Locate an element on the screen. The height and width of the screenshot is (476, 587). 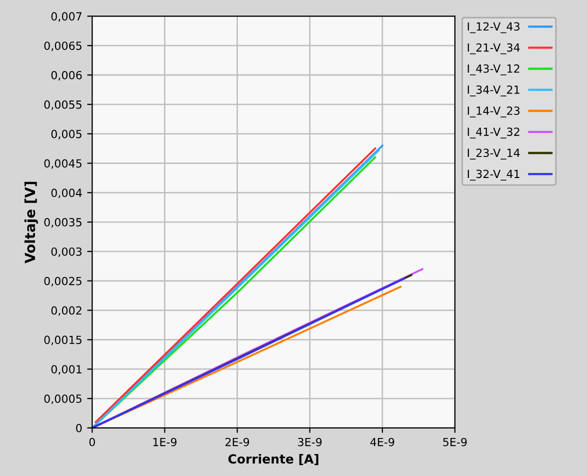
x-axis-title: Corriente [A] is located at coordinates (273, 460).